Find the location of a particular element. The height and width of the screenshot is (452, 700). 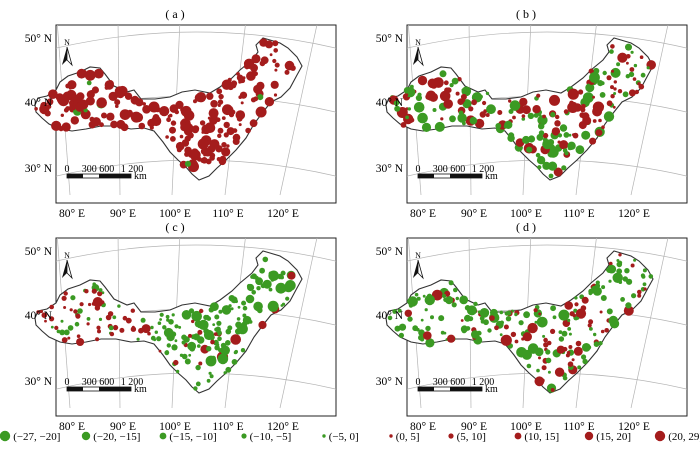

lon-label: 120° E is located at coordinates (283, 214).